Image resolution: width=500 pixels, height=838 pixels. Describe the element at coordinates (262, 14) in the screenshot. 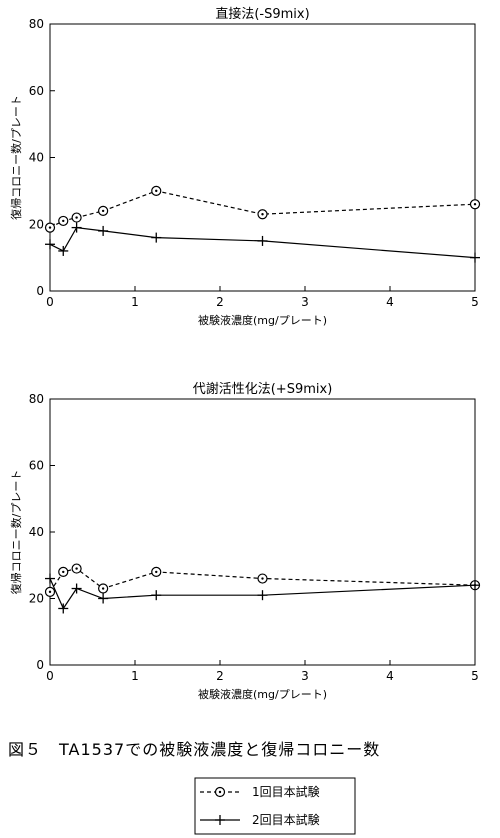

I see `chart-title: 直接法(-S9mix)` at that location.